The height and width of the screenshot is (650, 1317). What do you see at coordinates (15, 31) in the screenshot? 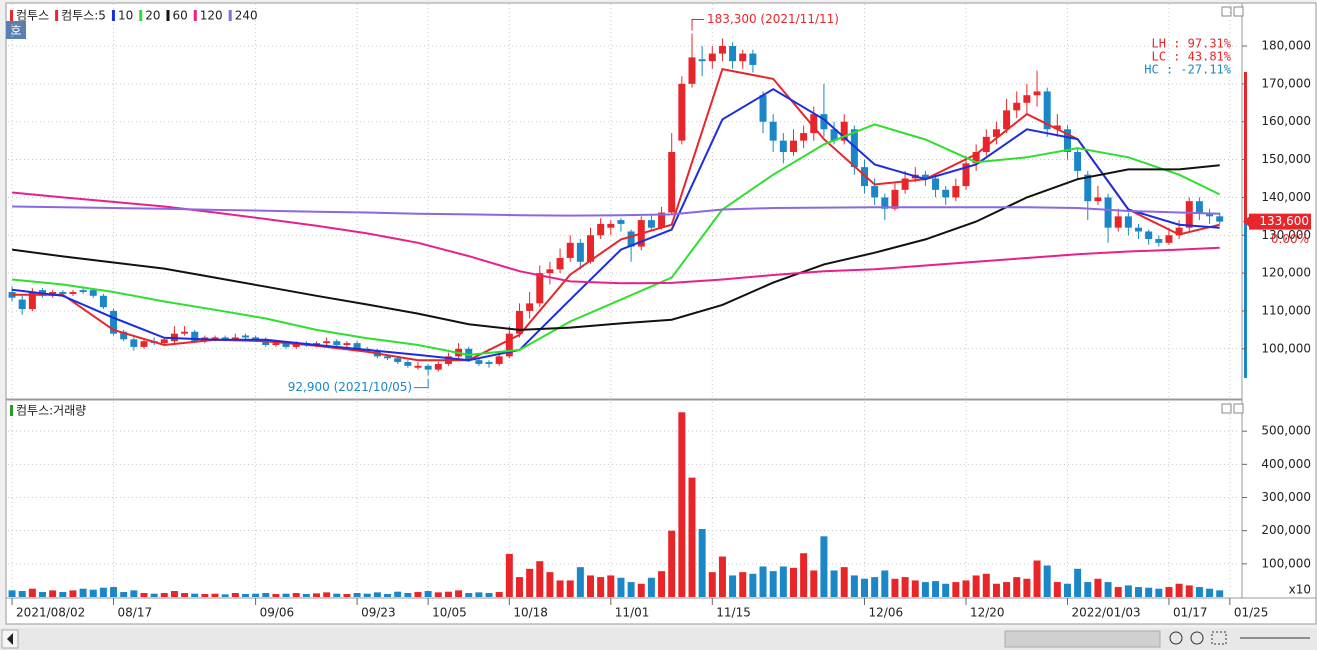
I see `badge: 호` at bounding box center [15, 31].